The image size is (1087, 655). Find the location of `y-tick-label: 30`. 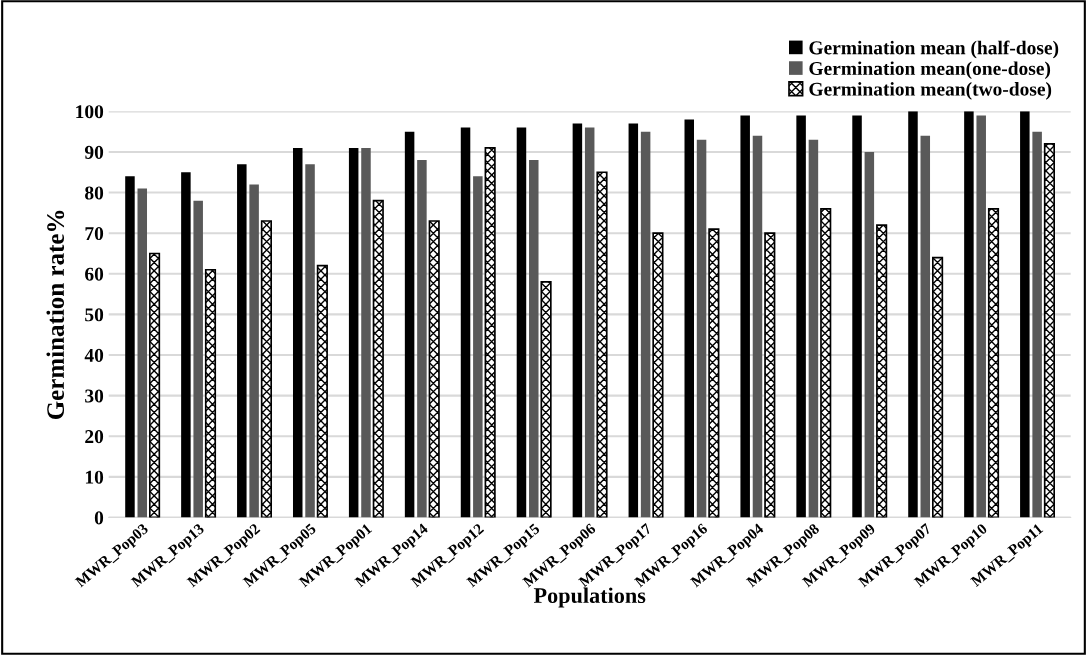

y-tick-label: 30 is located at coordinates (94, 396).